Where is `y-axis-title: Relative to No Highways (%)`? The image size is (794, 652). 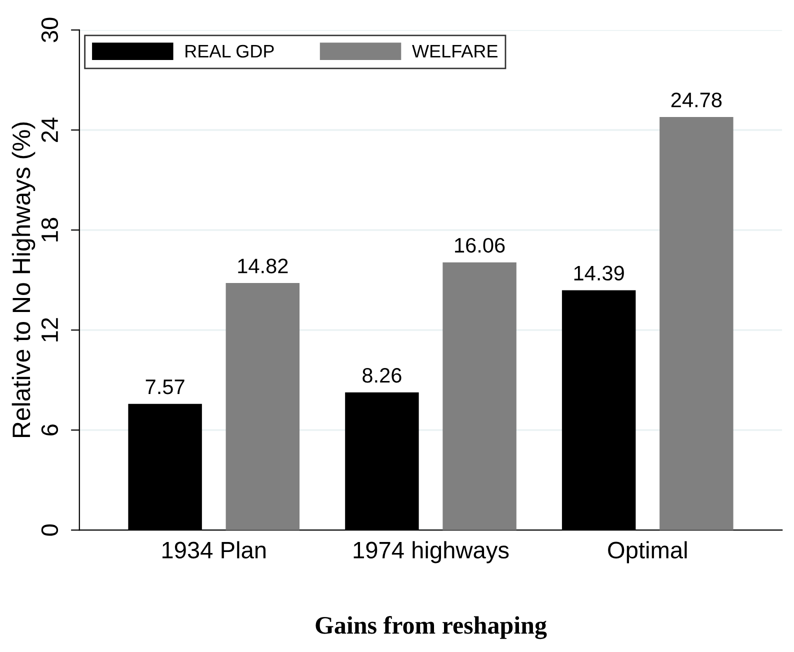
y-axis-title: Relative to No Highways (%) is located at coordinates (24, 280).